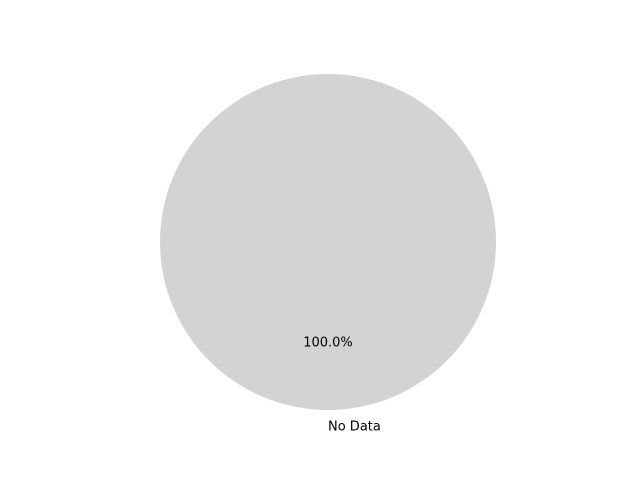 The width and height of the screenshot is (640, 480). What do you see at coordinates (354, 426) in the screenshot?
I see `slice-category-label: No Data` at bounding box center [354, 426].